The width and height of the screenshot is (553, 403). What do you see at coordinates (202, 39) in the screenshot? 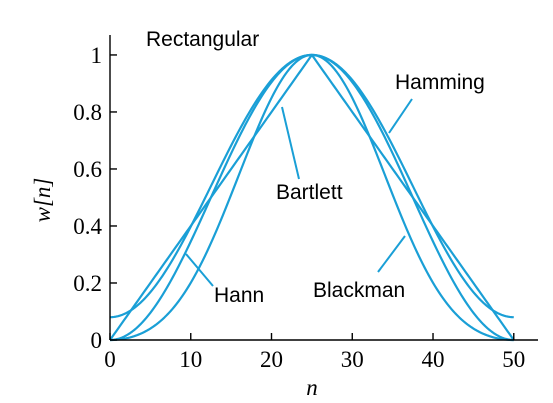
I see `annotation-rectangular: Rectangular` at bounding box center [202, 39].